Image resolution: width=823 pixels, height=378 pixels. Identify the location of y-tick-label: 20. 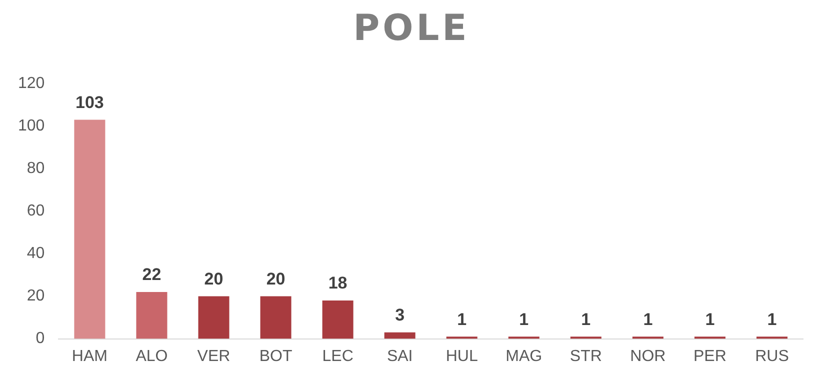
(35, 296).